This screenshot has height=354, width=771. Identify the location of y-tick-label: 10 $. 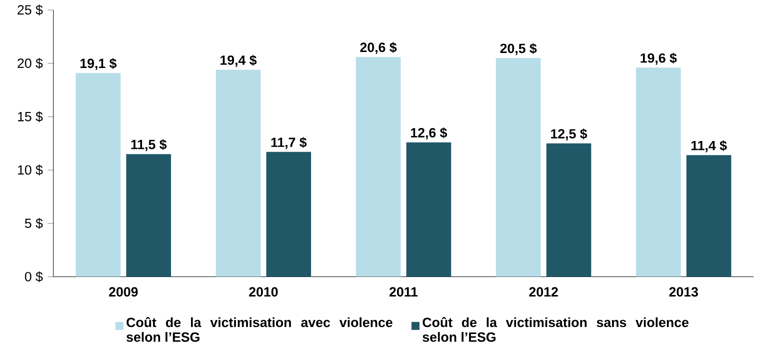
(30, 170).